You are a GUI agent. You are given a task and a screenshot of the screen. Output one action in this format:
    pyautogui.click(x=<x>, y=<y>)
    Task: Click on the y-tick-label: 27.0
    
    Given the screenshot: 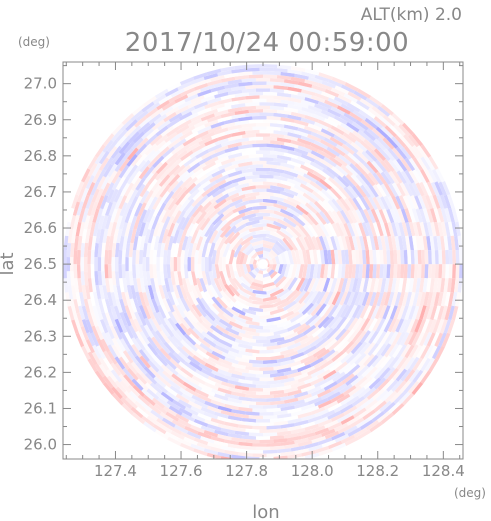 What is the action you would take?
    pyautogui.click(x=40, y=84)
    